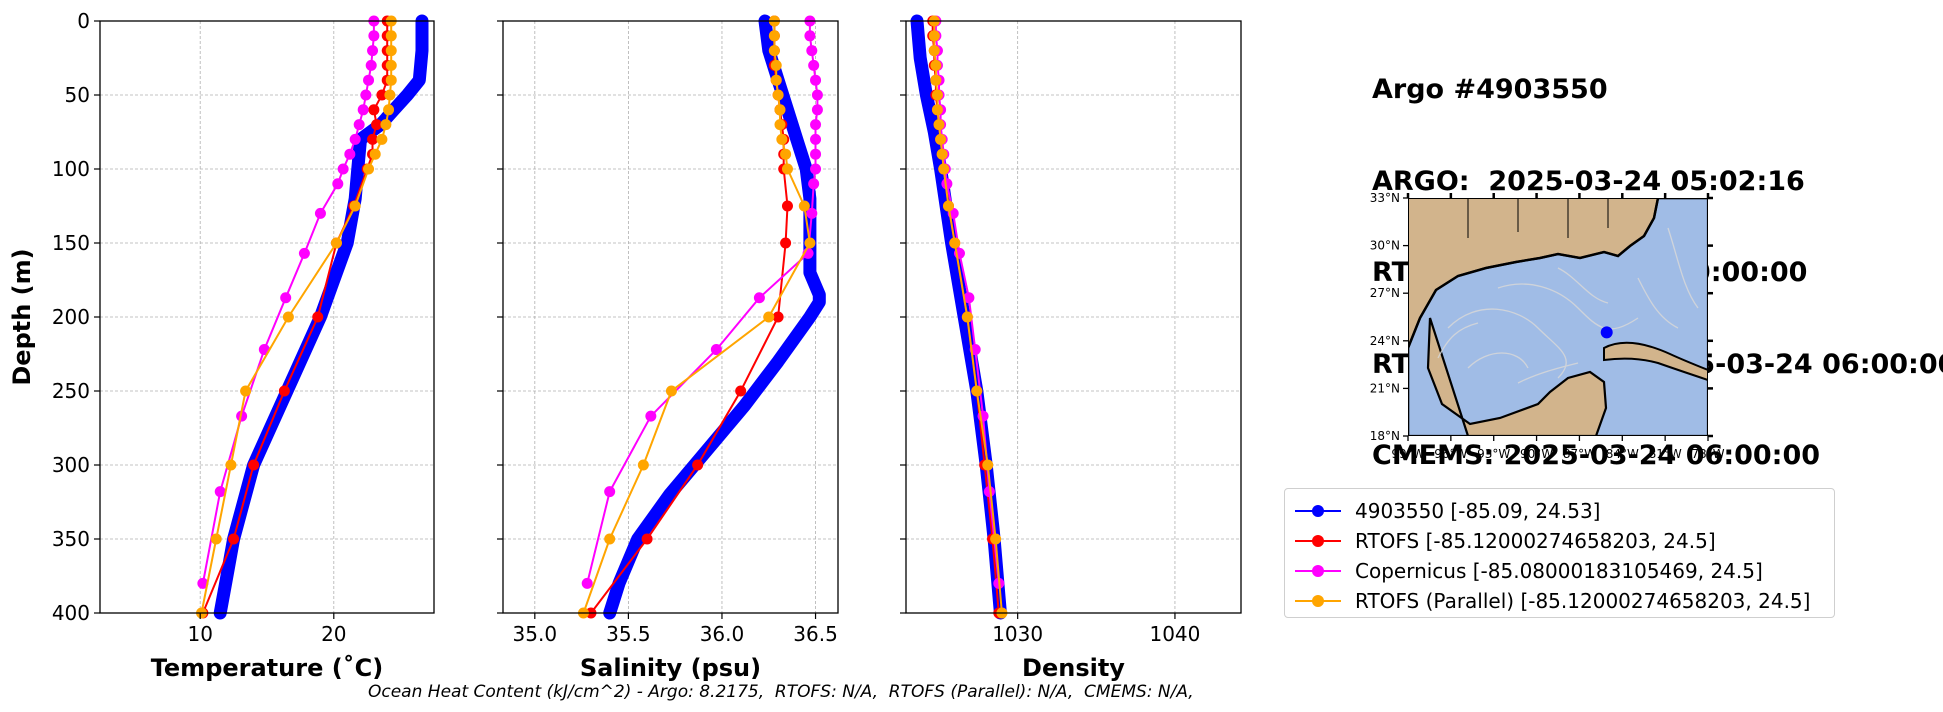 Image resolution: width=1943 pixels, height=712 pixels. I want to click on xtick-label: 1030, so click(1017, 634).